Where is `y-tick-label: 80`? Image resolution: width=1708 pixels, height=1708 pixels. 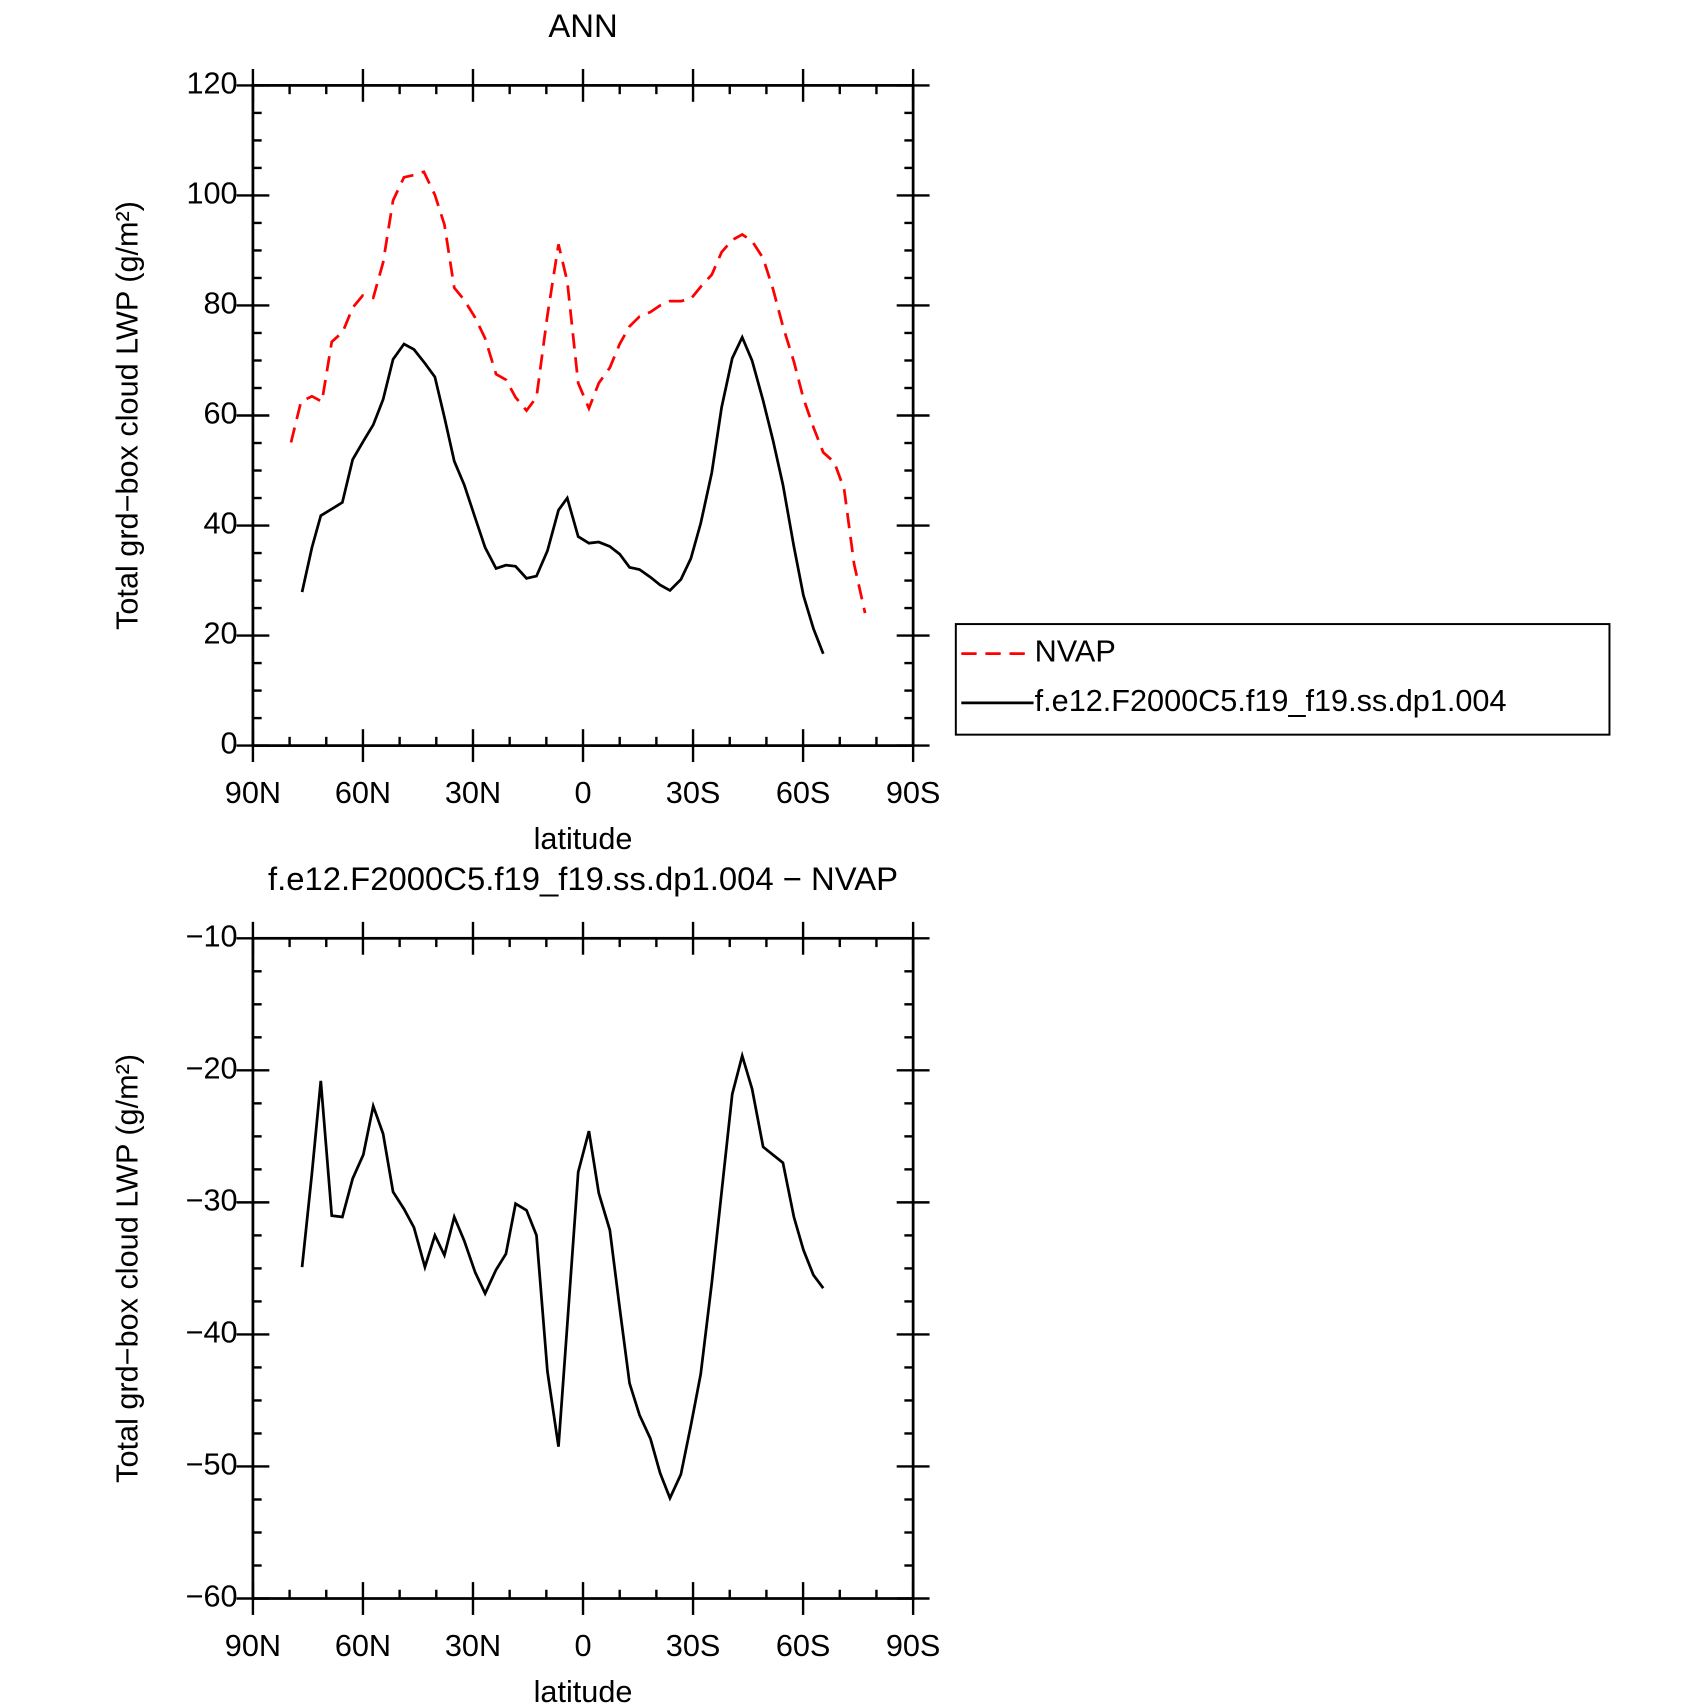
y-tick-label: 80 is located at coordinates (220, 304).